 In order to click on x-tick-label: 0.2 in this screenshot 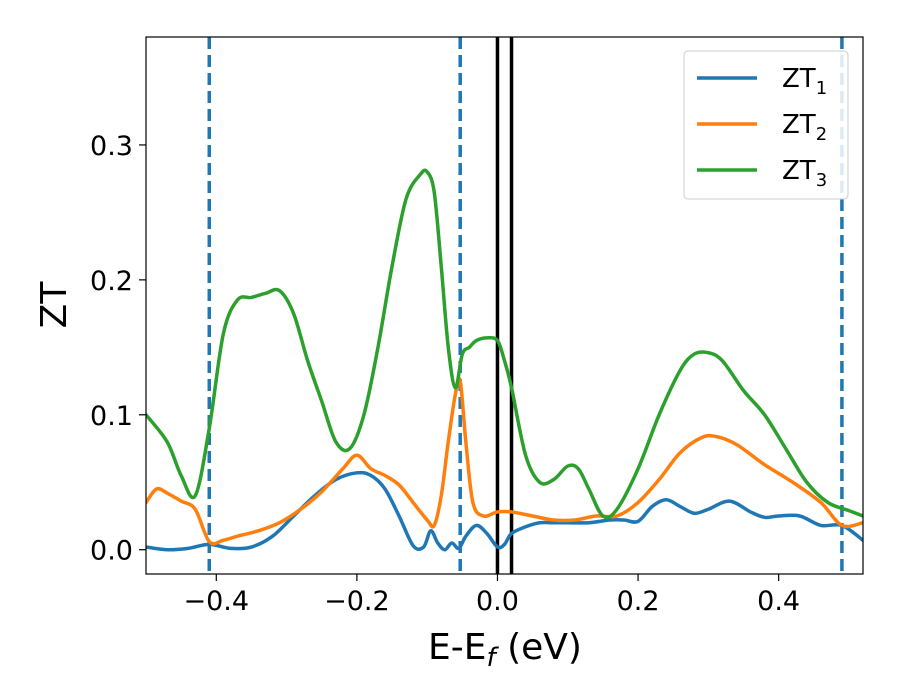, I will do `click(638, 601)`.